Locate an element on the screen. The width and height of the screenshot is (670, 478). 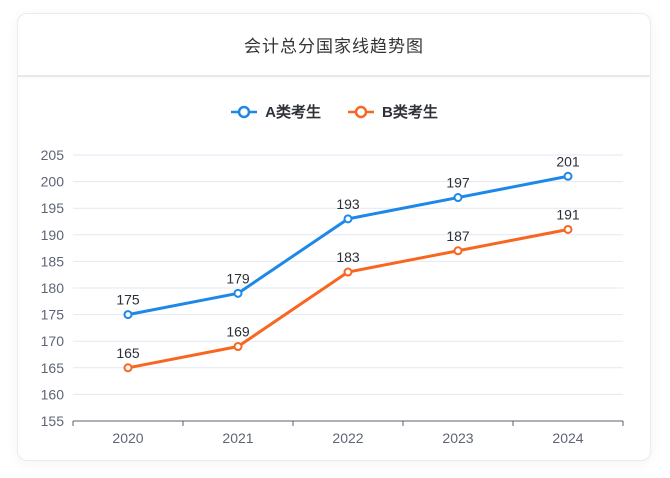
y-axis-label: 170 is located at coordinates (53, 341).